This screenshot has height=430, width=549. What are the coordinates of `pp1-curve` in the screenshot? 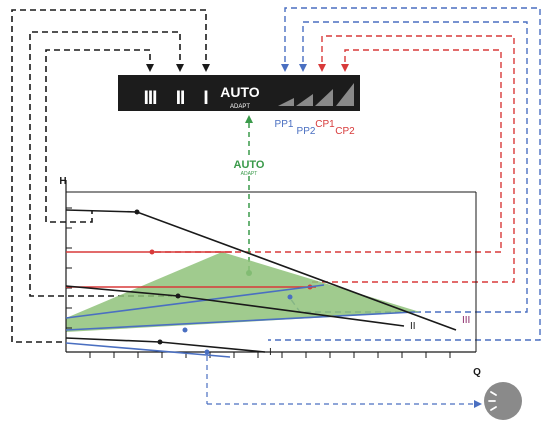 It's located at (148, 350).